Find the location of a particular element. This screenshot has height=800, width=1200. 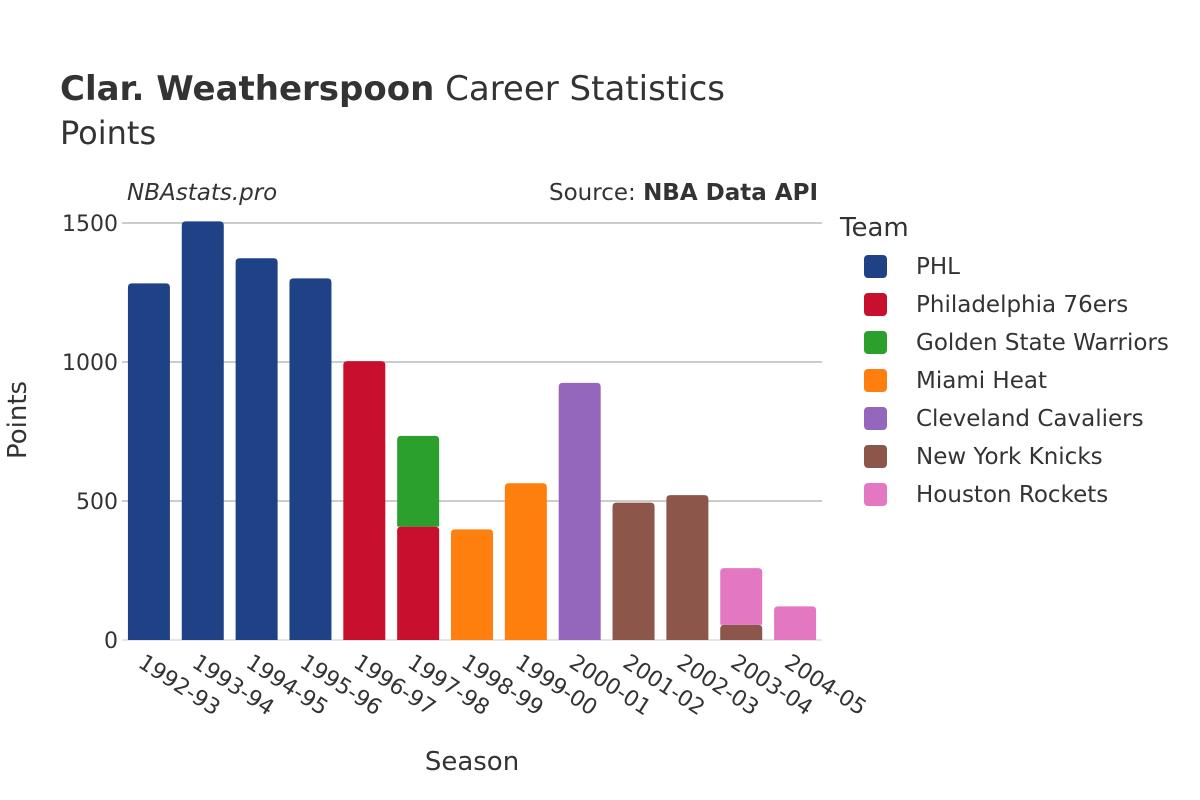

legend-label: Philadelphia 76ers is located at coordinates (1022, 305).